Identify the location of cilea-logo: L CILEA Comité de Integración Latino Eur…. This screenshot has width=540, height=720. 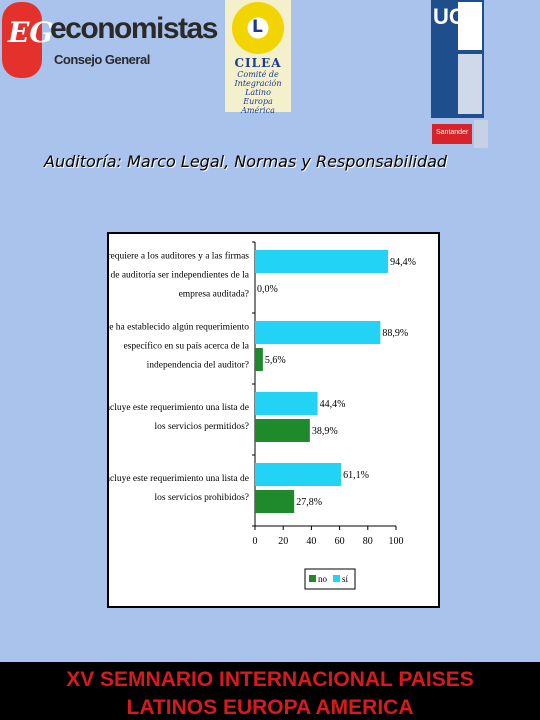
(258, 57).